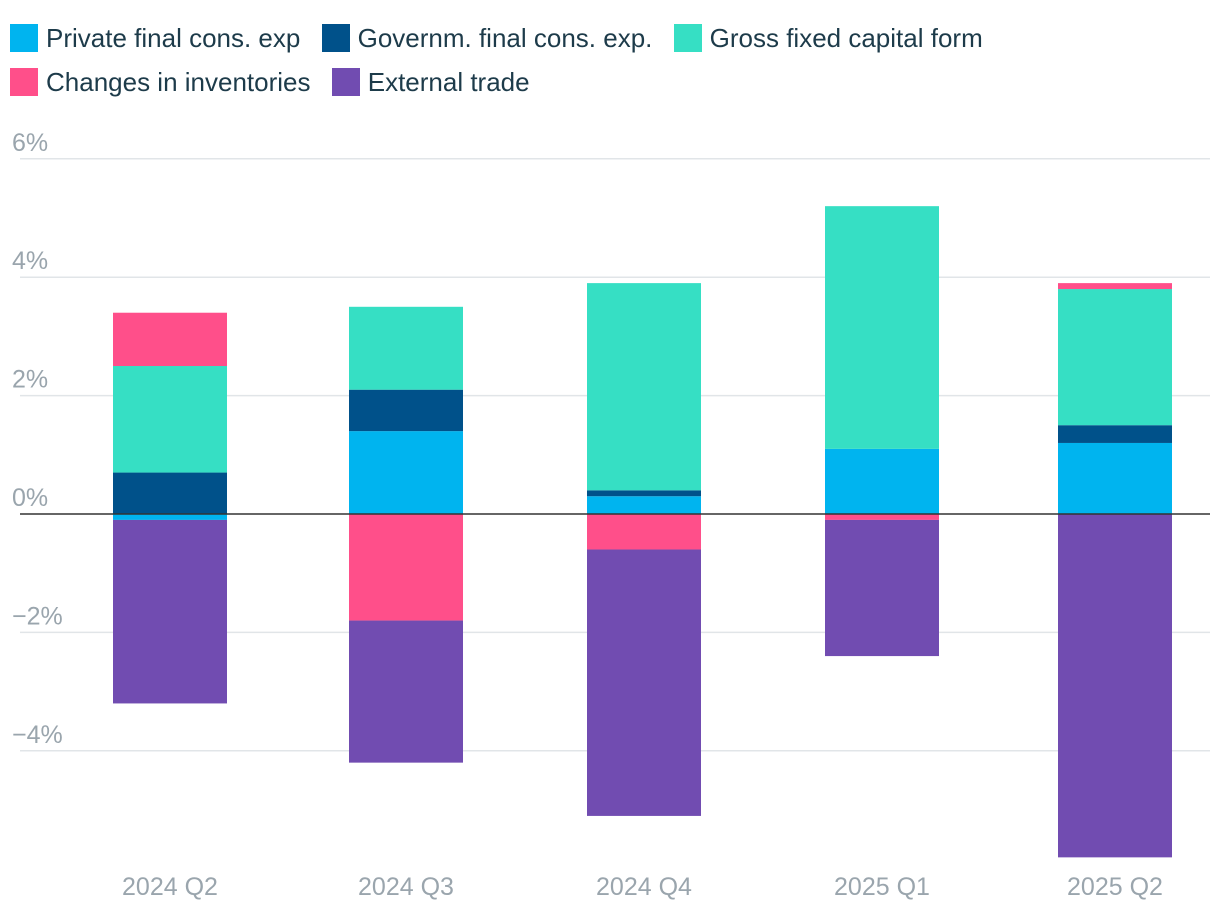 The image size is (1220, 920). Describe the element at coordinates (30, 261) in the screenshot. I see `y-tick-label: 4%` at that location.